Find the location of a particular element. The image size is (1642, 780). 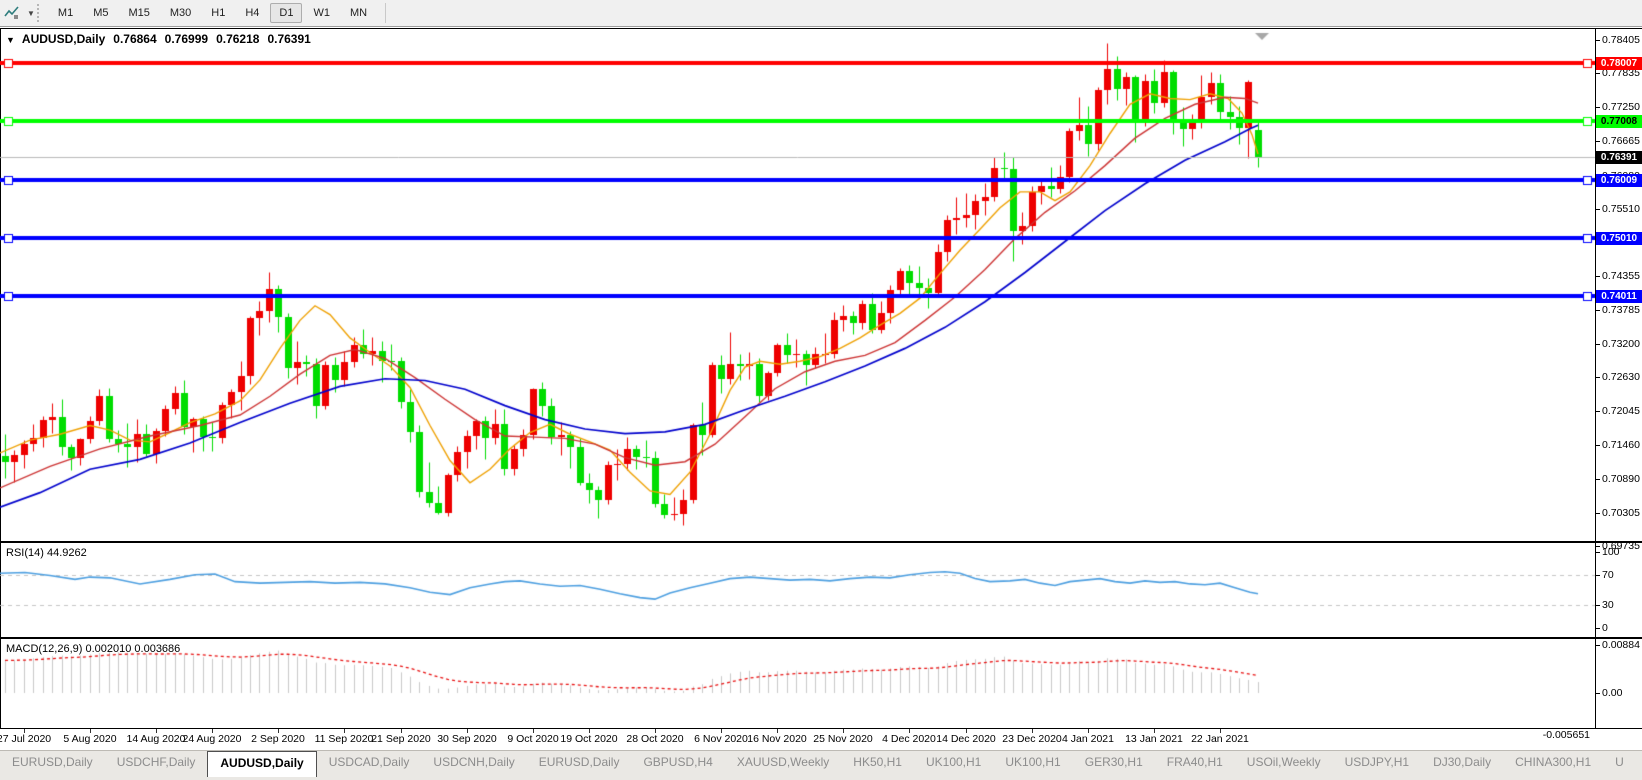

chart-tab-USDCNH-Daily: USDCNH,Daily is located at coordinates (474, 762).